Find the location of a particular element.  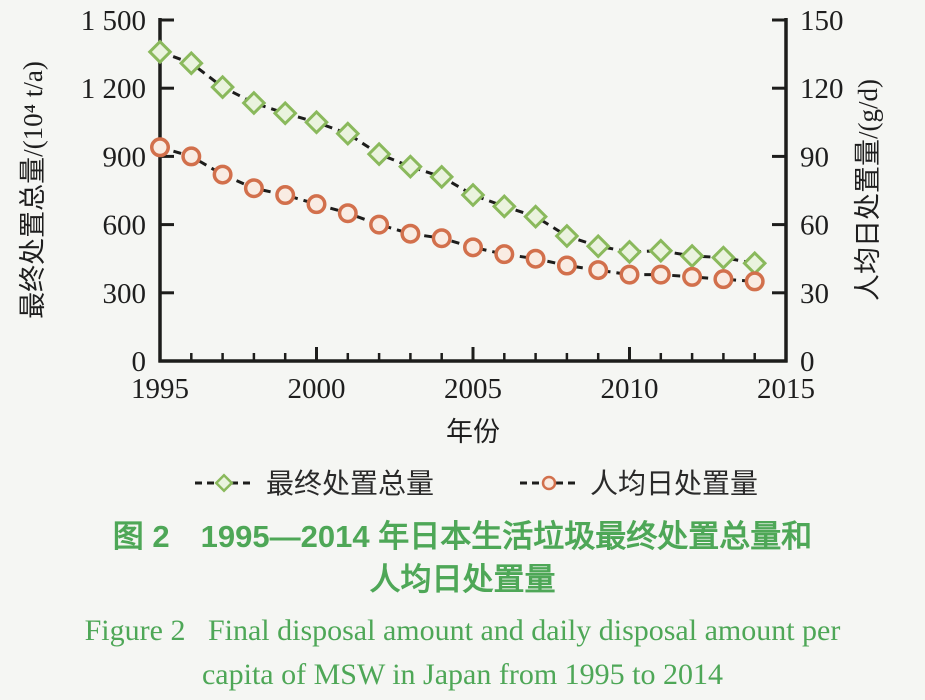

left-axis-tick-label: 900 is located at coordinates (125, 157).